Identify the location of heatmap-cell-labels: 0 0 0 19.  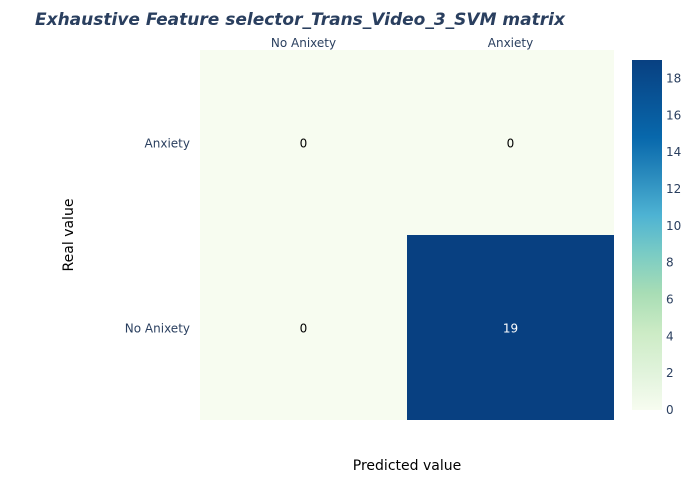
(409, 236).